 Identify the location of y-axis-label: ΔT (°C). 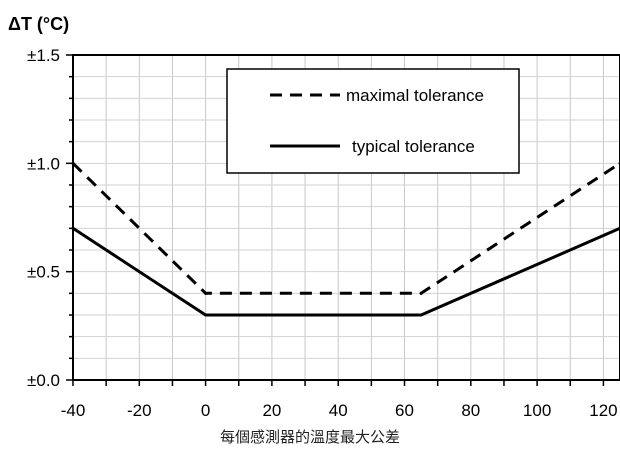
(38, 24).